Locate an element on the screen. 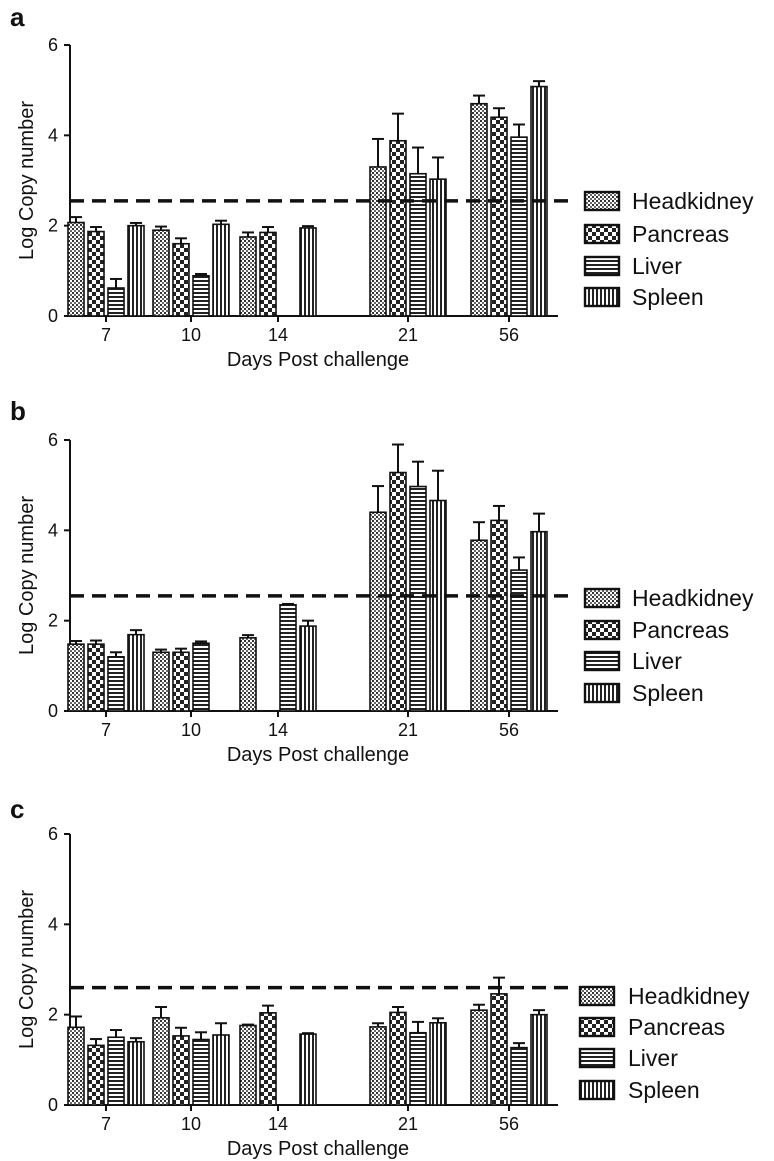 The height and width of the screenshot is (1161, 774). x-tick-label: 21 is located at coordinates (408, 335).